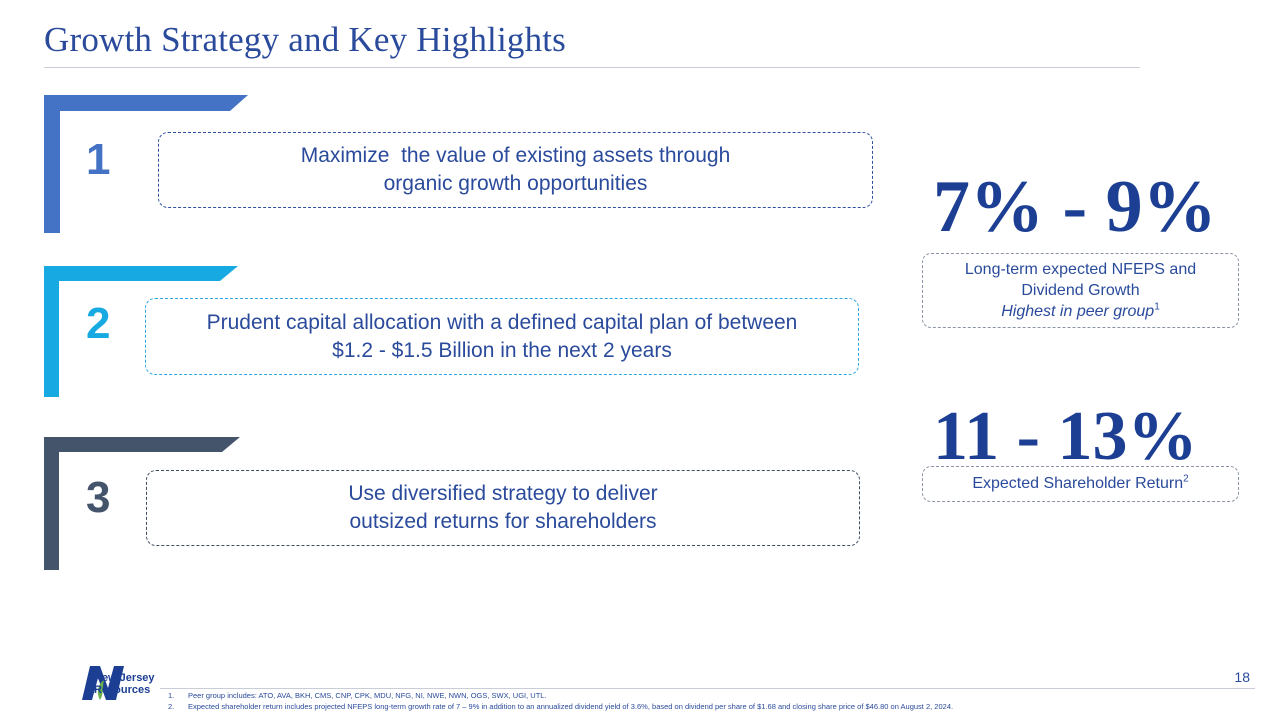  What do you see at coordinates (592, 67) in the screenshot?
I see `title-divider` at bounding box center [592, 67].